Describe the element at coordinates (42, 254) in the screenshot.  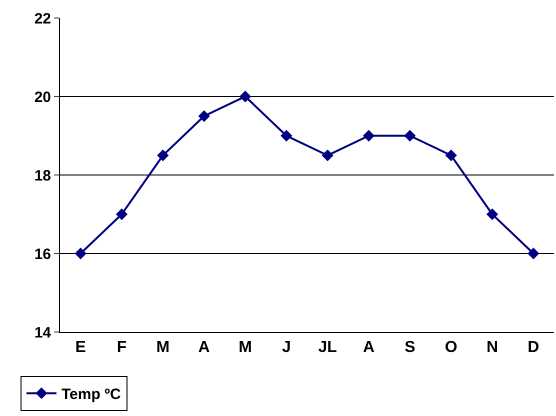
I see `y-tick-label: 16` at that location.